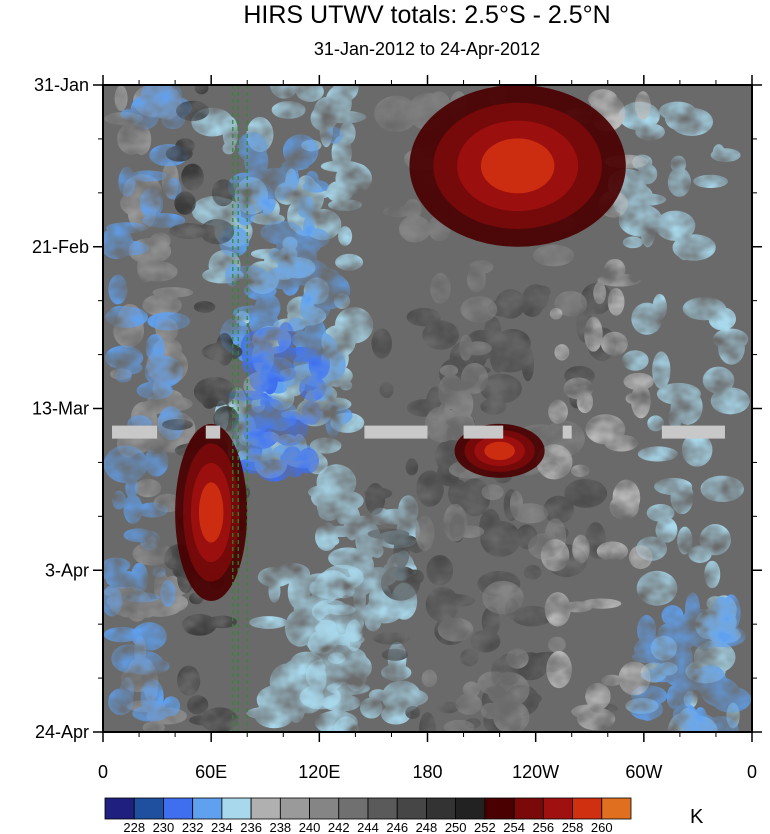  I want to click on x-tick-label: 60W, so click(643, 772).